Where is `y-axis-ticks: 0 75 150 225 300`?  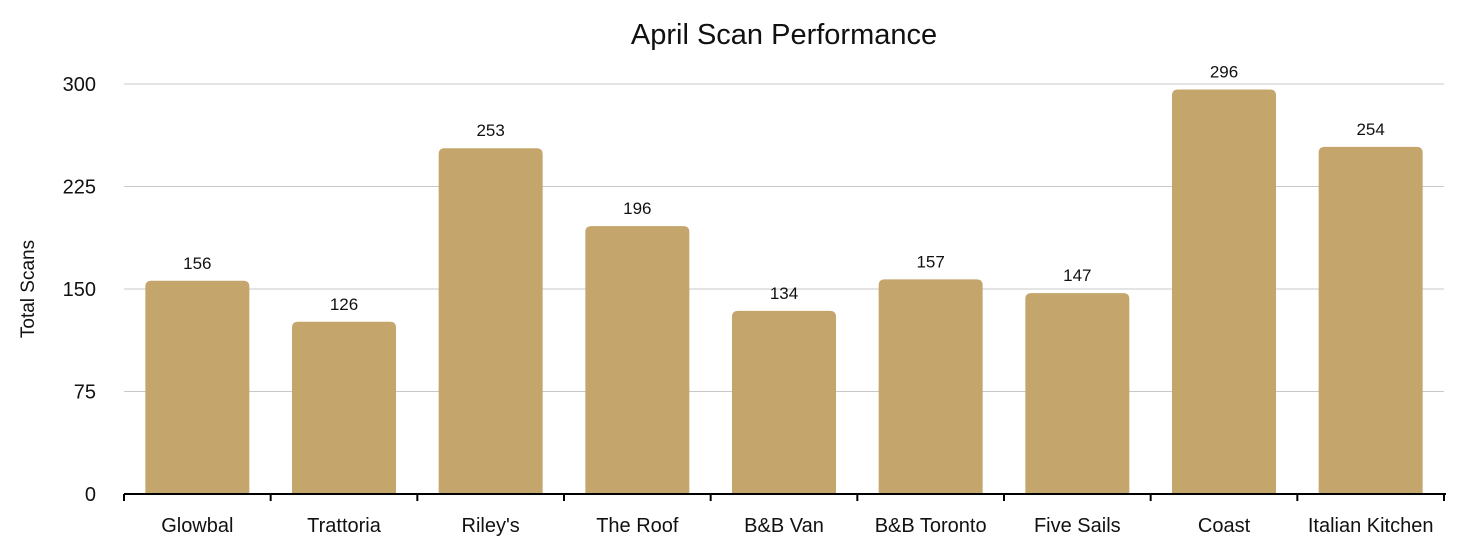
y-axis-ticks: 0 75 150 225 300 is located at coordinates (79, 290).